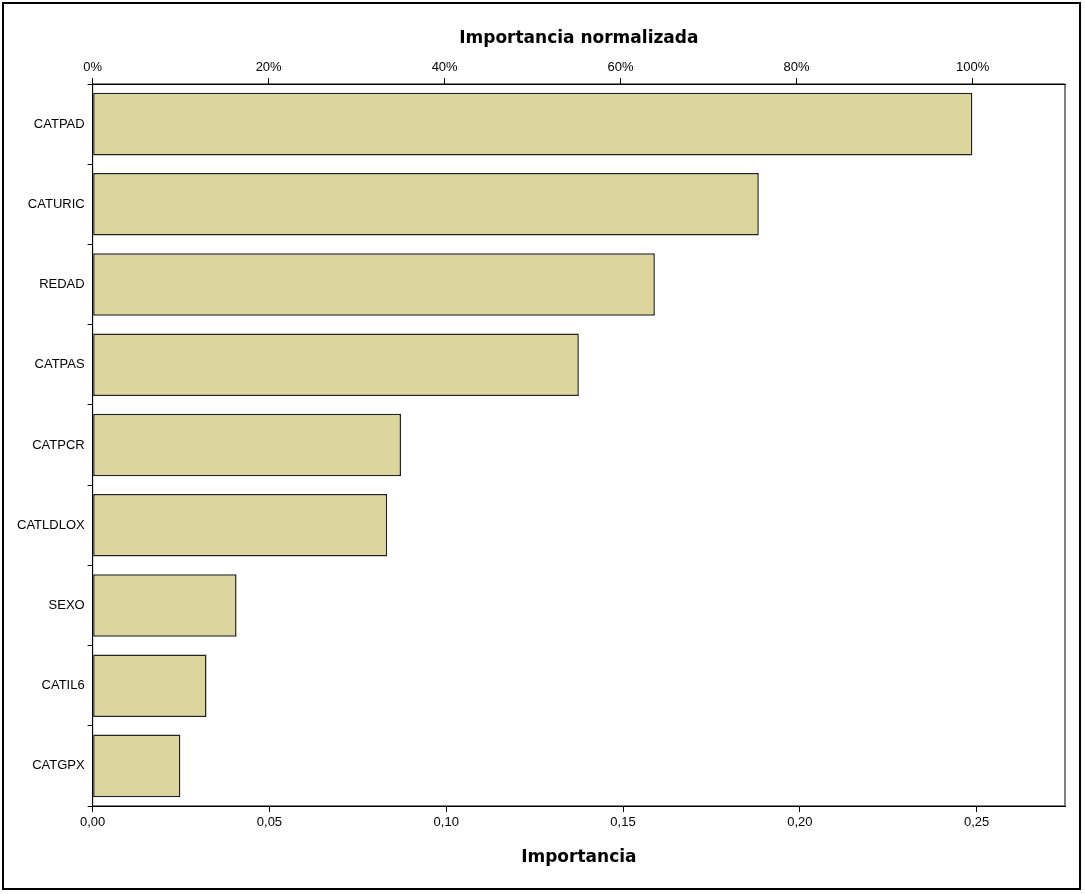 This screenshot has width=1085, height=894. What do you see at coordinates (56, 203) in the screenshot?
I see `y-tick-label: CATURIC` at bounding box center [56, 203].